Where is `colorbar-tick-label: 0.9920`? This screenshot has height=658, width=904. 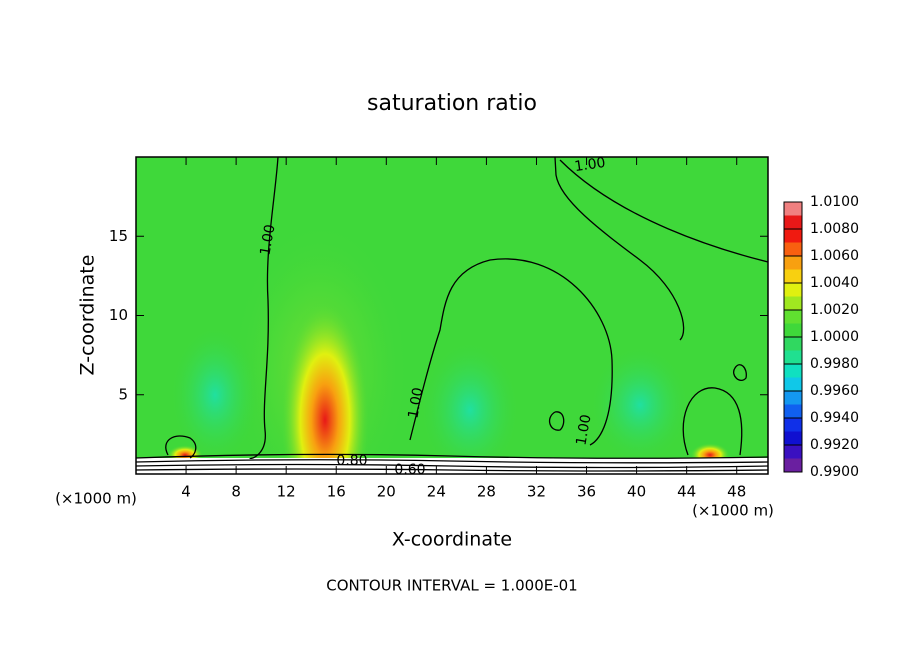 colorbar-tick-label: 0.9920 is located at coordinates (834, 445).